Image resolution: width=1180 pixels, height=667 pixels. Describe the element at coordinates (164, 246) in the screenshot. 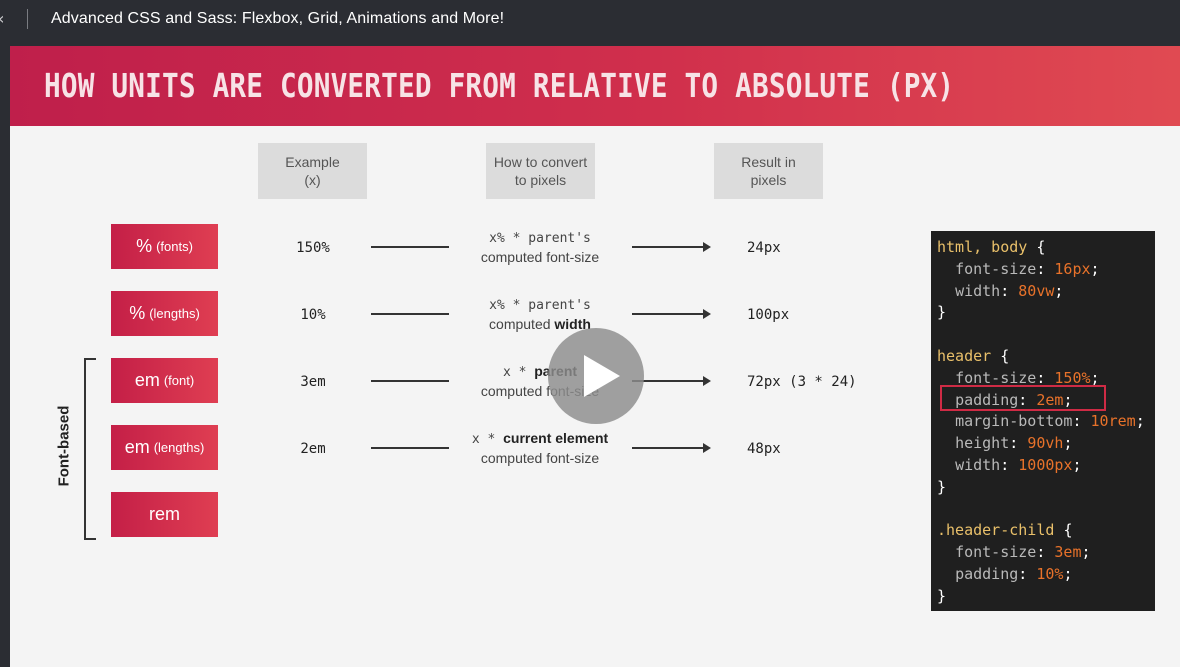

I see `unit-box-percent-fonts: % (fonts)` at that location.